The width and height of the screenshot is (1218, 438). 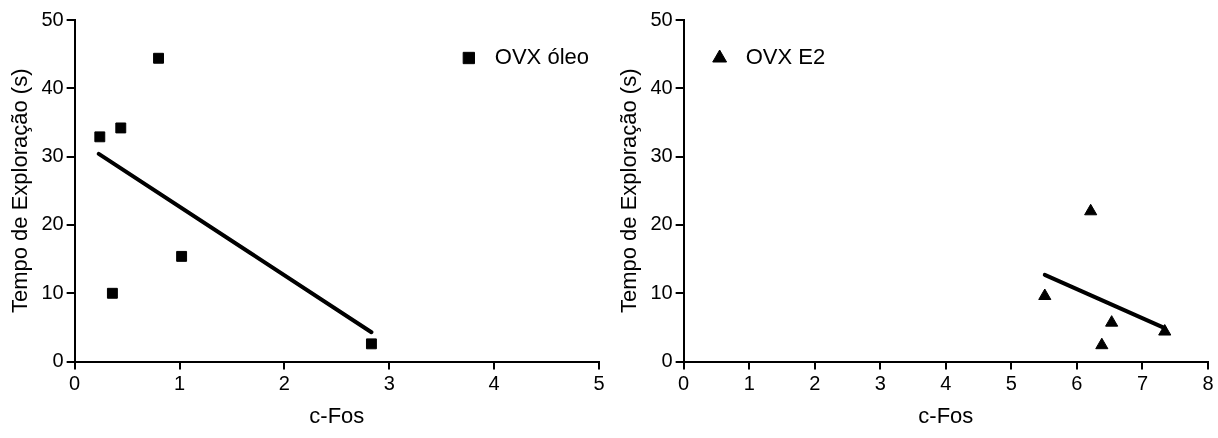 What do you see at coordinates (1077, 383) in the screenshot?
I see `x-tick-label: 6` at bounding box center [1077, 383].